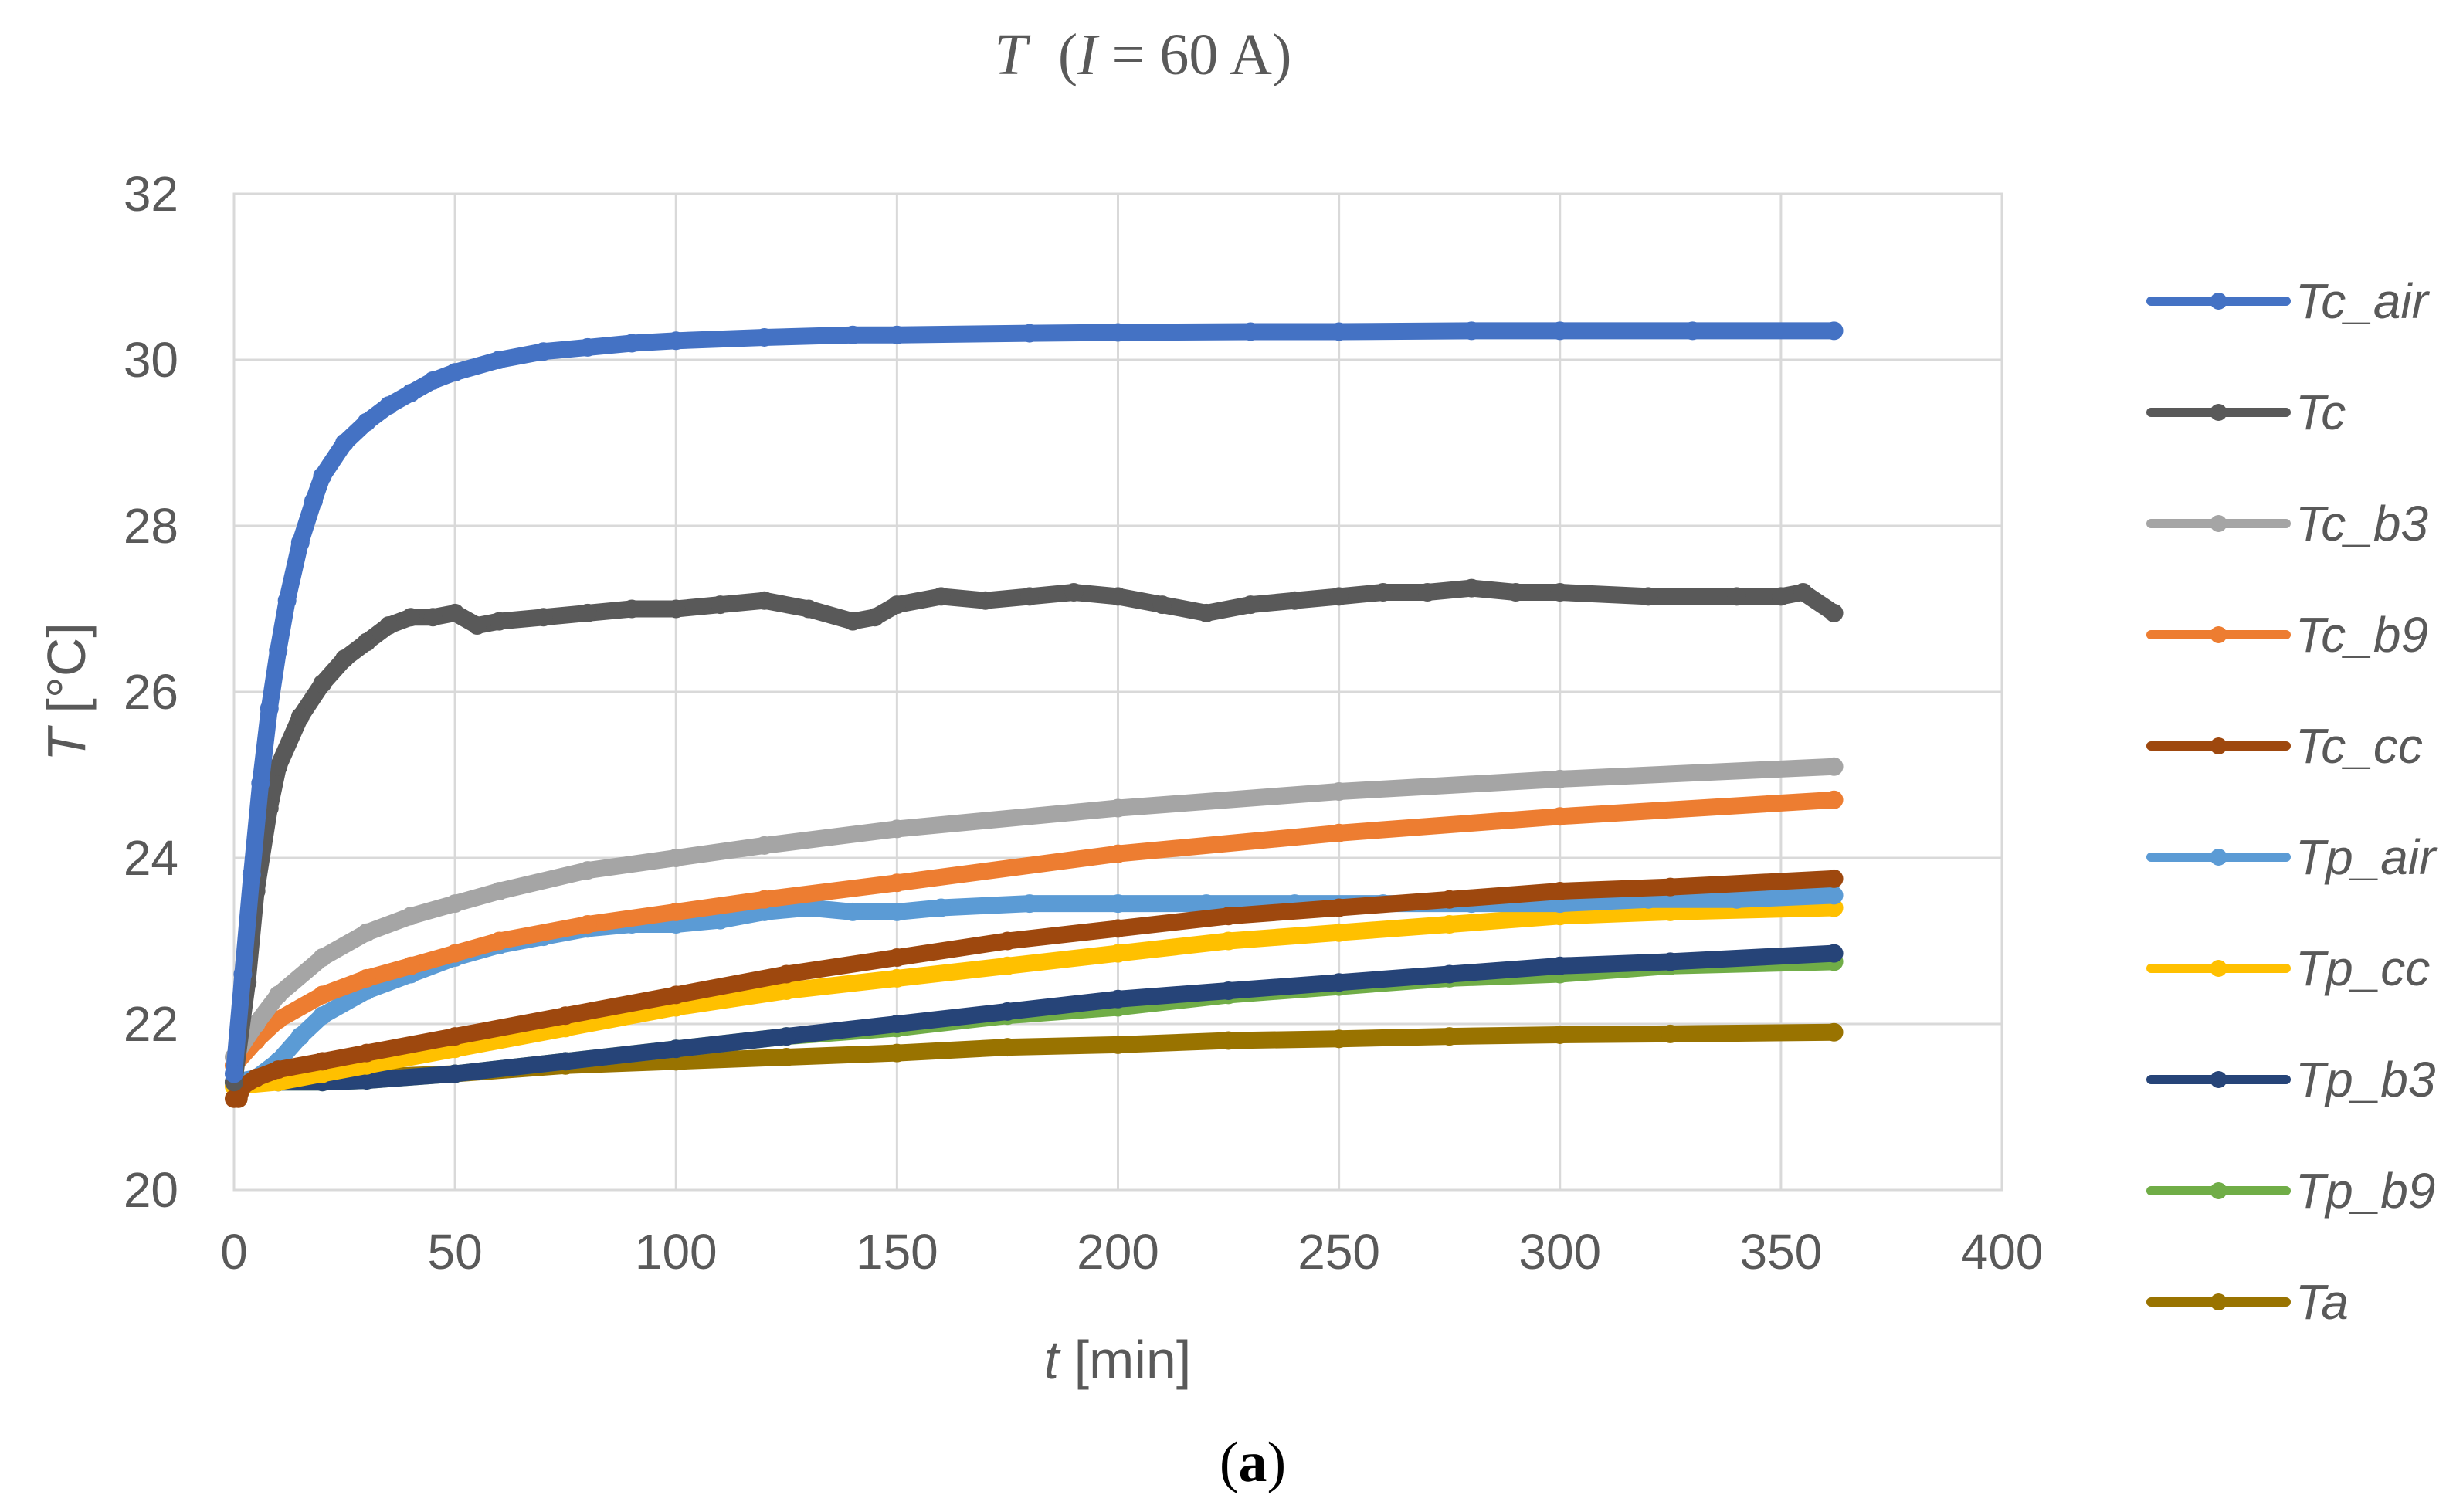 Image resolution: width=2463 pixels, height=1512 pixels. I want to click on x-tick-labels: 0 50 100 150 200 250 300 350 400, so click(1131, 1252).